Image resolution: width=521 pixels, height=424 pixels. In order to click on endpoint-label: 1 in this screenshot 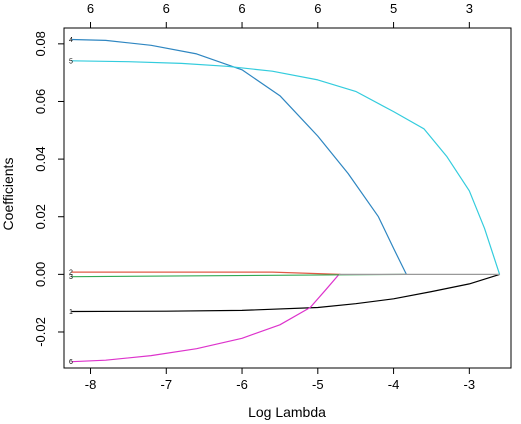, I will do `click(71, 312)`.